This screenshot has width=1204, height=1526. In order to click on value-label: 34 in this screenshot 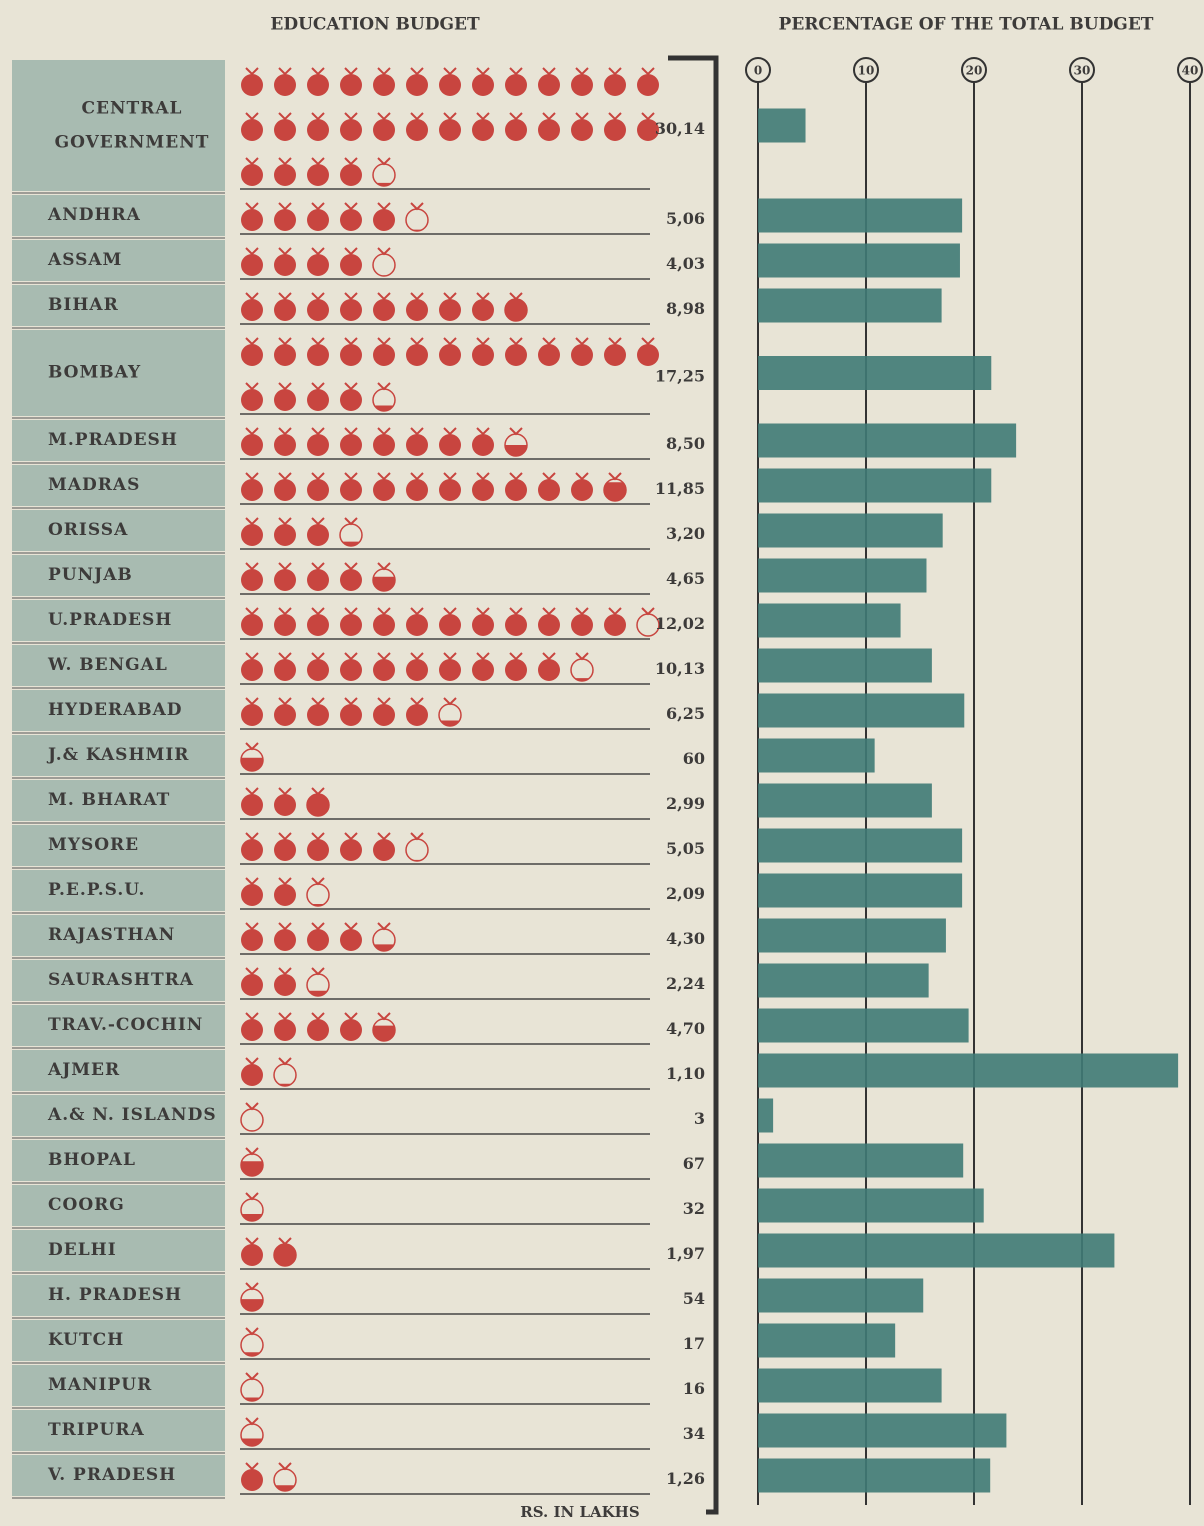, I will do `click(694, 1433)`.